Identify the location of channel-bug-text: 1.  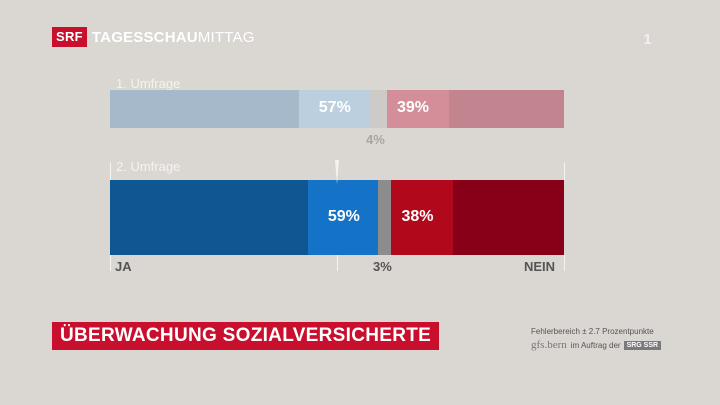
(649, 39).